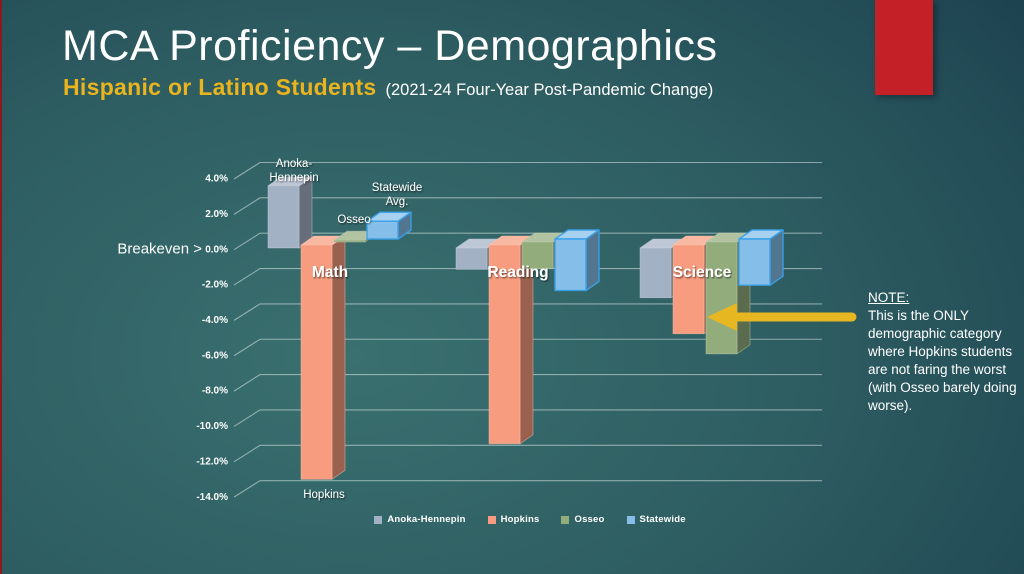  What do you see at coordinates (520, 519) in the screenshot?
I see `legend-label: Hopkins` at bounding box center [520, 519].